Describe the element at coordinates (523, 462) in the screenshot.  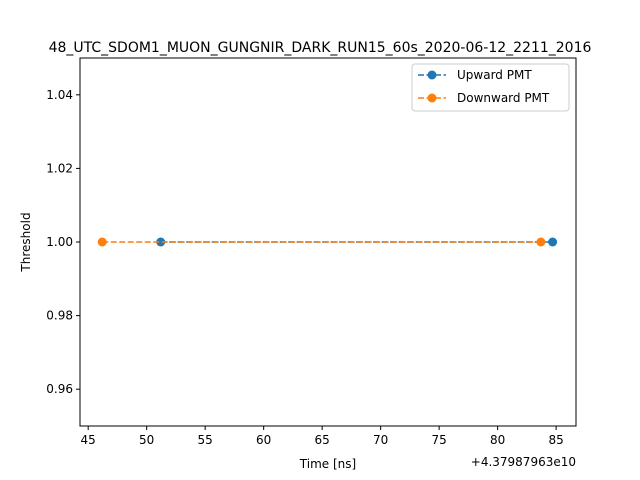
I see `x-axis-offset-label: +4.37987963e10` at that location.